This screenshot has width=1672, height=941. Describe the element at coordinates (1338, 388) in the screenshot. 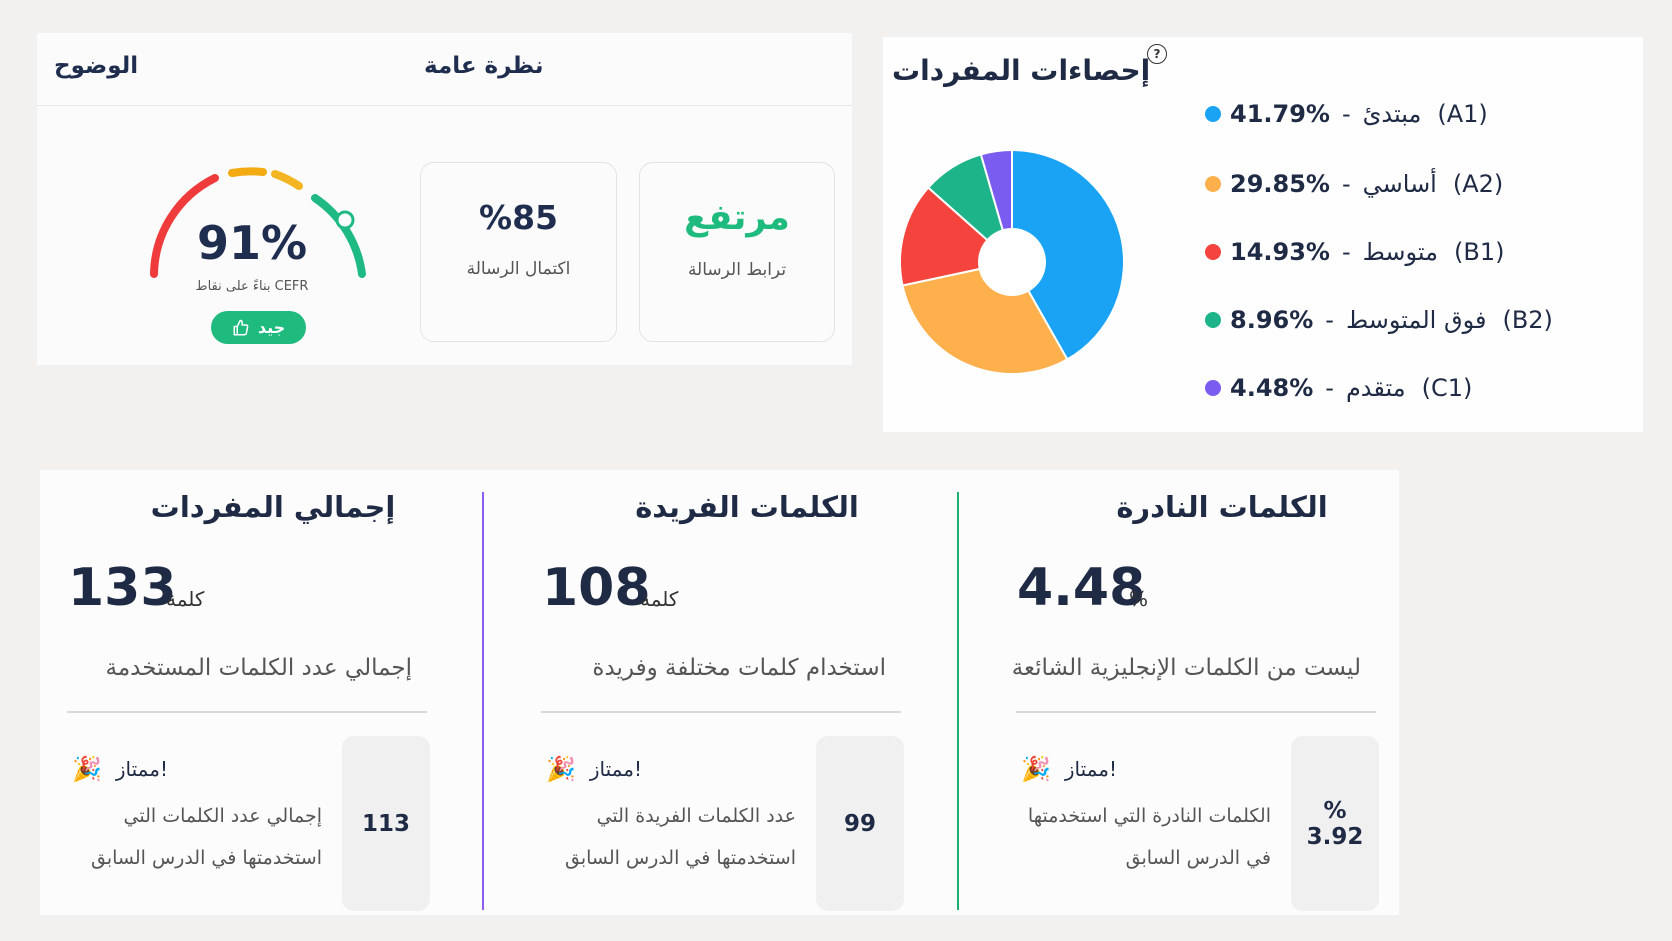

I see `legend-item-c1: 4.48% - متقدم (C1)` at that location.